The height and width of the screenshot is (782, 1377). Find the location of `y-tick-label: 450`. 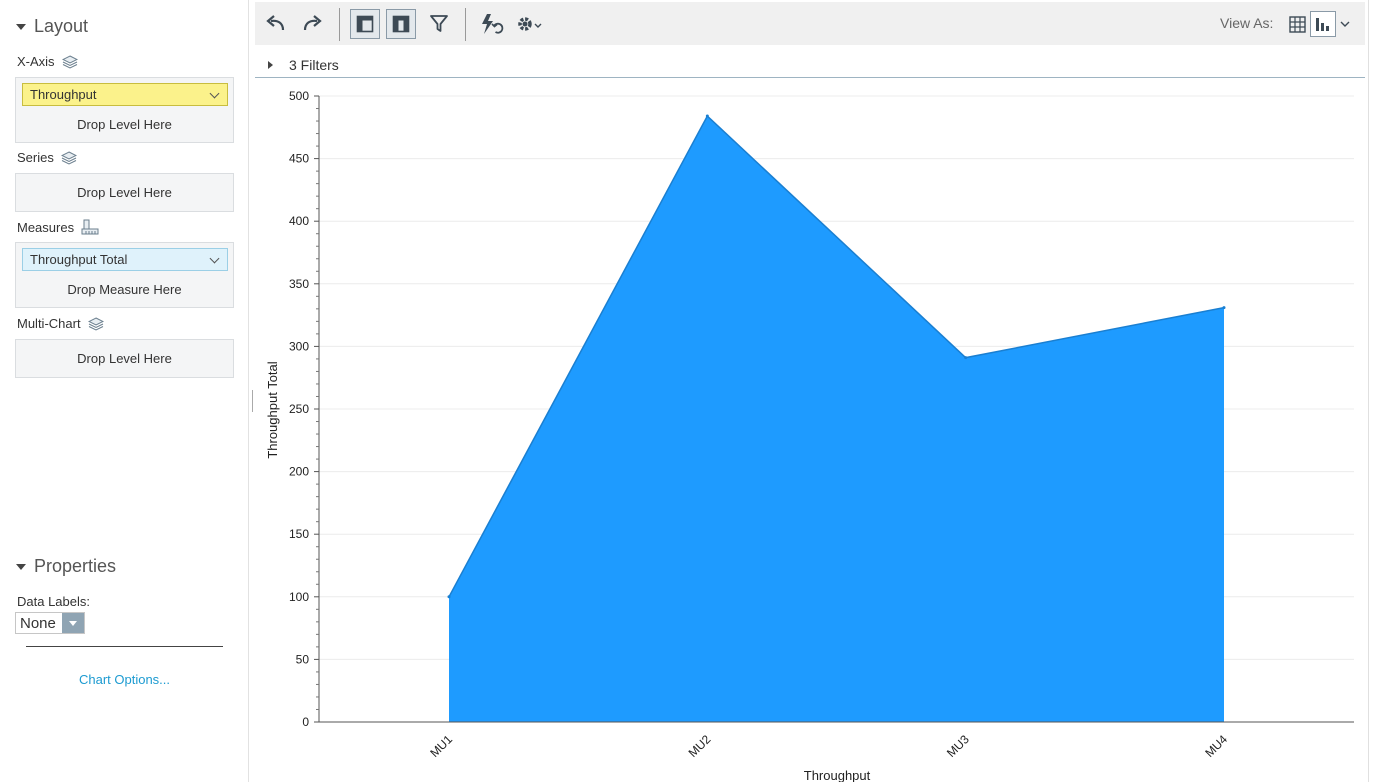

y-tick-label: 450 is located at coordinates (299, 159).